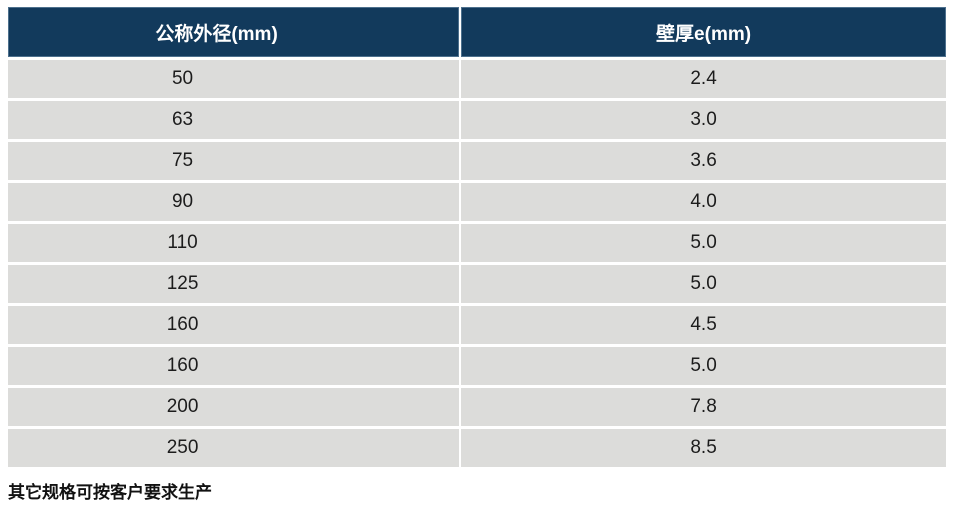 This screenshot has width=954, height=517. What do you see at coordinates (702, 201) in the screenshot?
I see `wall-thickness-cell: 4.0` at bounding box center [702, 201].